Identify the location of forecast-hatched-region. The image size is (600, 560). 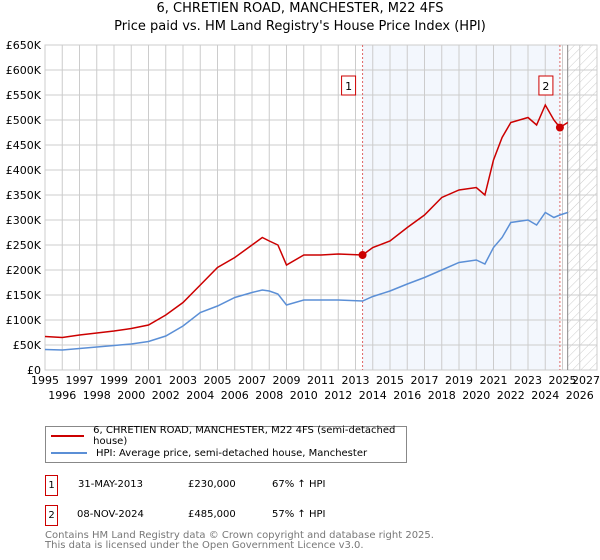
(582, 207).